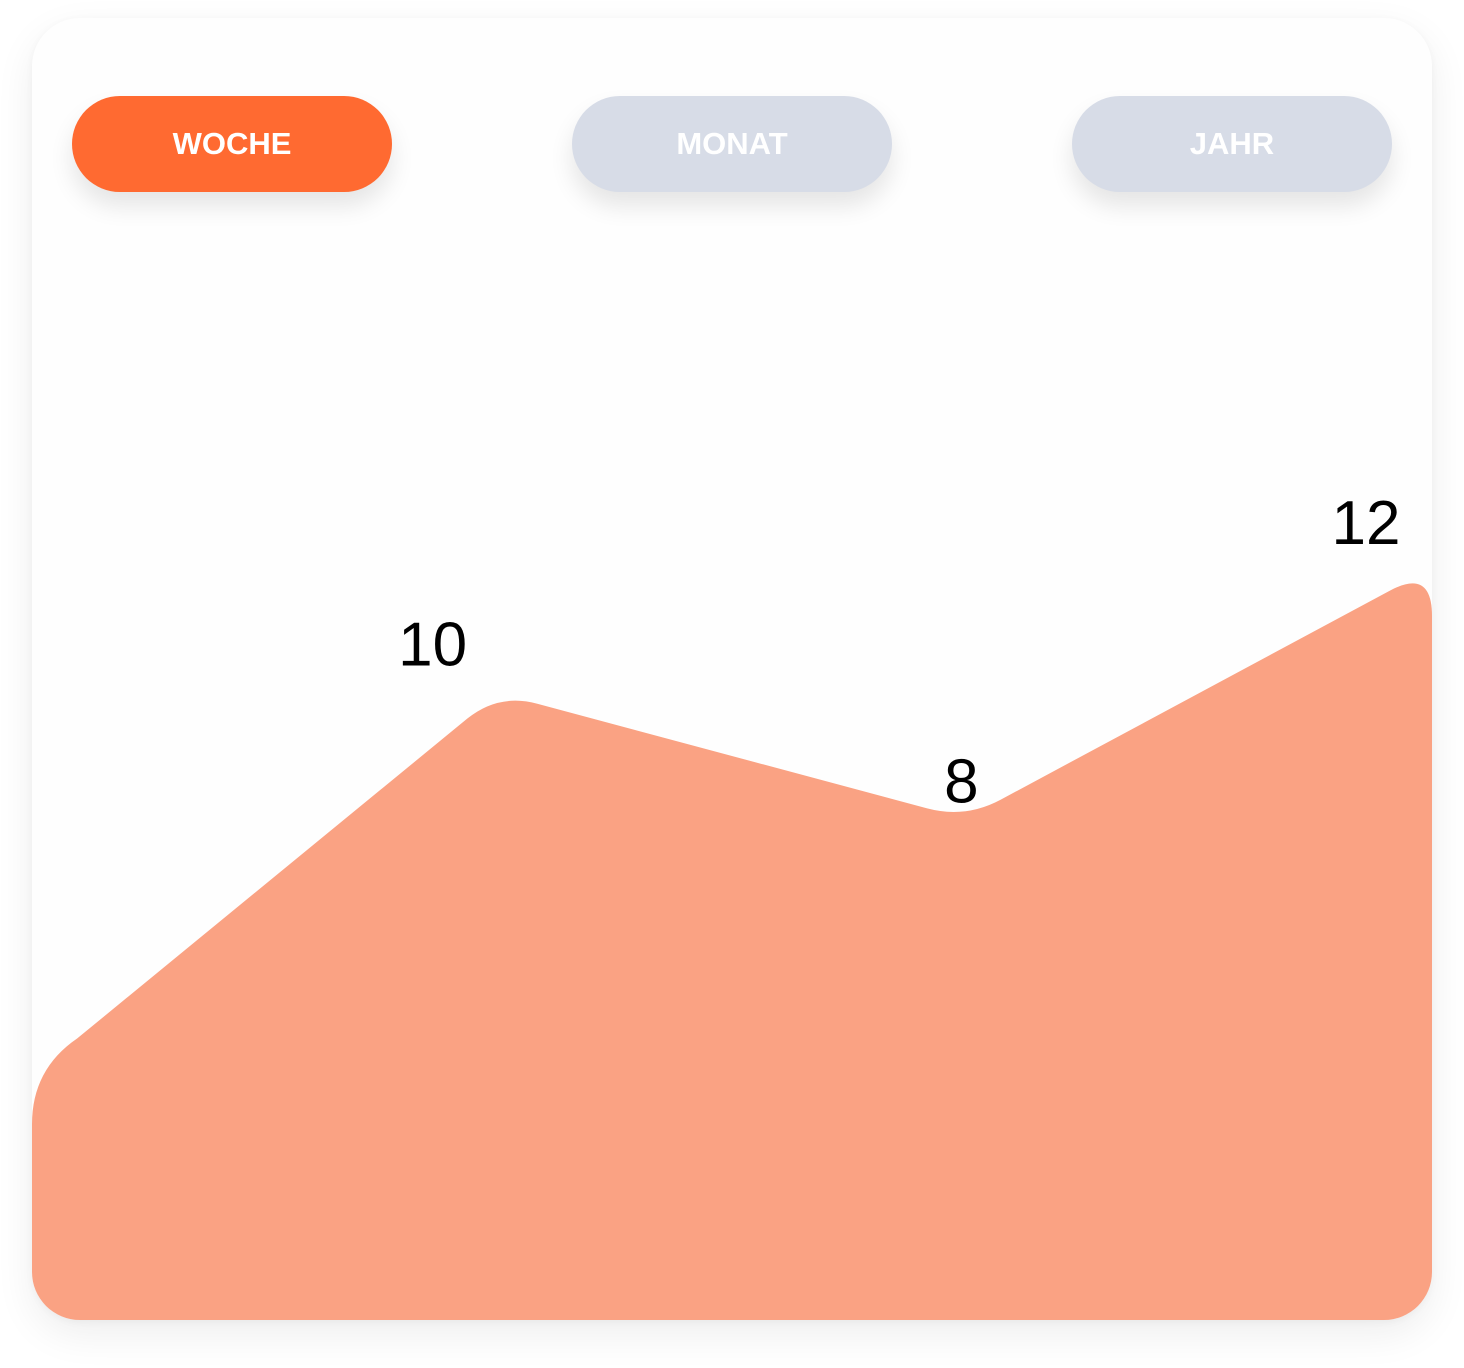 The image size is (1464, 1368). What do you see at coordinates (432, 644) in the screenshot?
I see `data-label: 10` at bounding box center [432, 644].